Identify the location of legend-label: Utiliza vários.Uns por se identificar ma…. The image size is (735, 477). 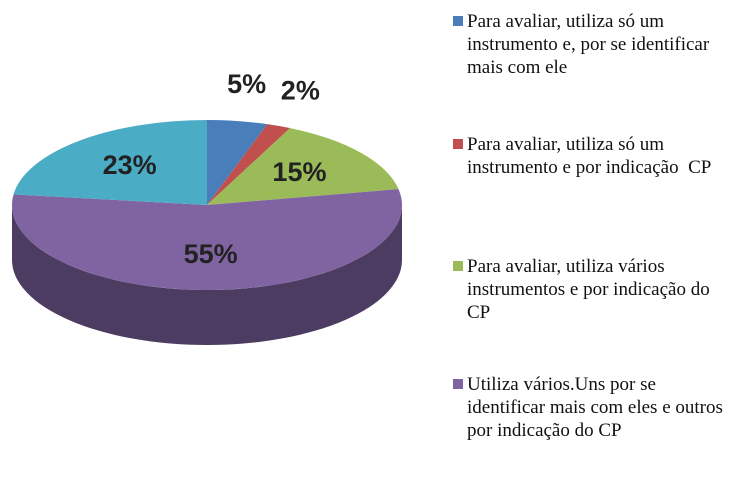
(597, 407).